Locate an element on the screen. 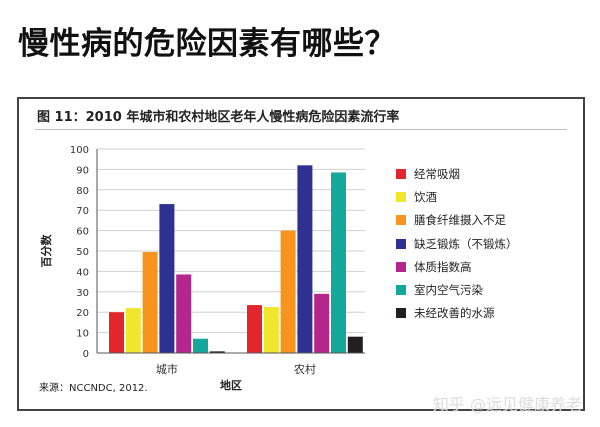 The image size is (600, 427). y-tick-label: 10 is located at coordinates (82, 334).